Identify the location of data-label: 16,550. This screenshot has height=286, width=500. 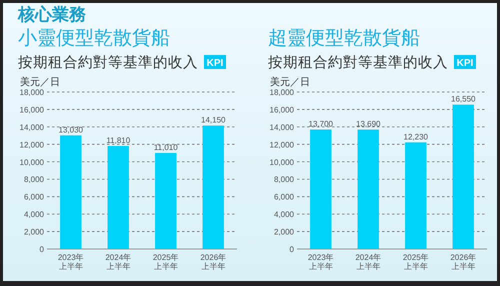
(463, 99).